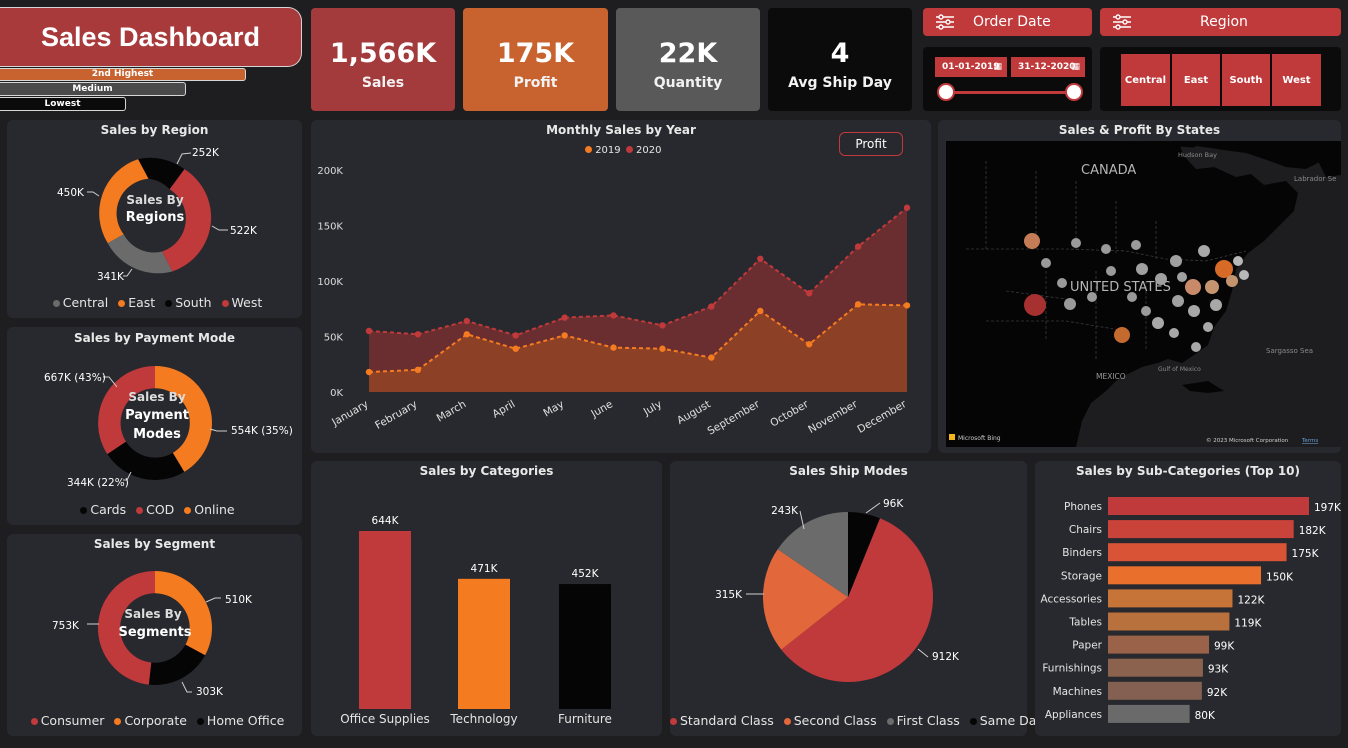 The height and width of the screenshot is (748, 1348). Describe the element at coordinates (535, 53) in the screenshot. I see `kpi-profit-value: 175K` at that location.